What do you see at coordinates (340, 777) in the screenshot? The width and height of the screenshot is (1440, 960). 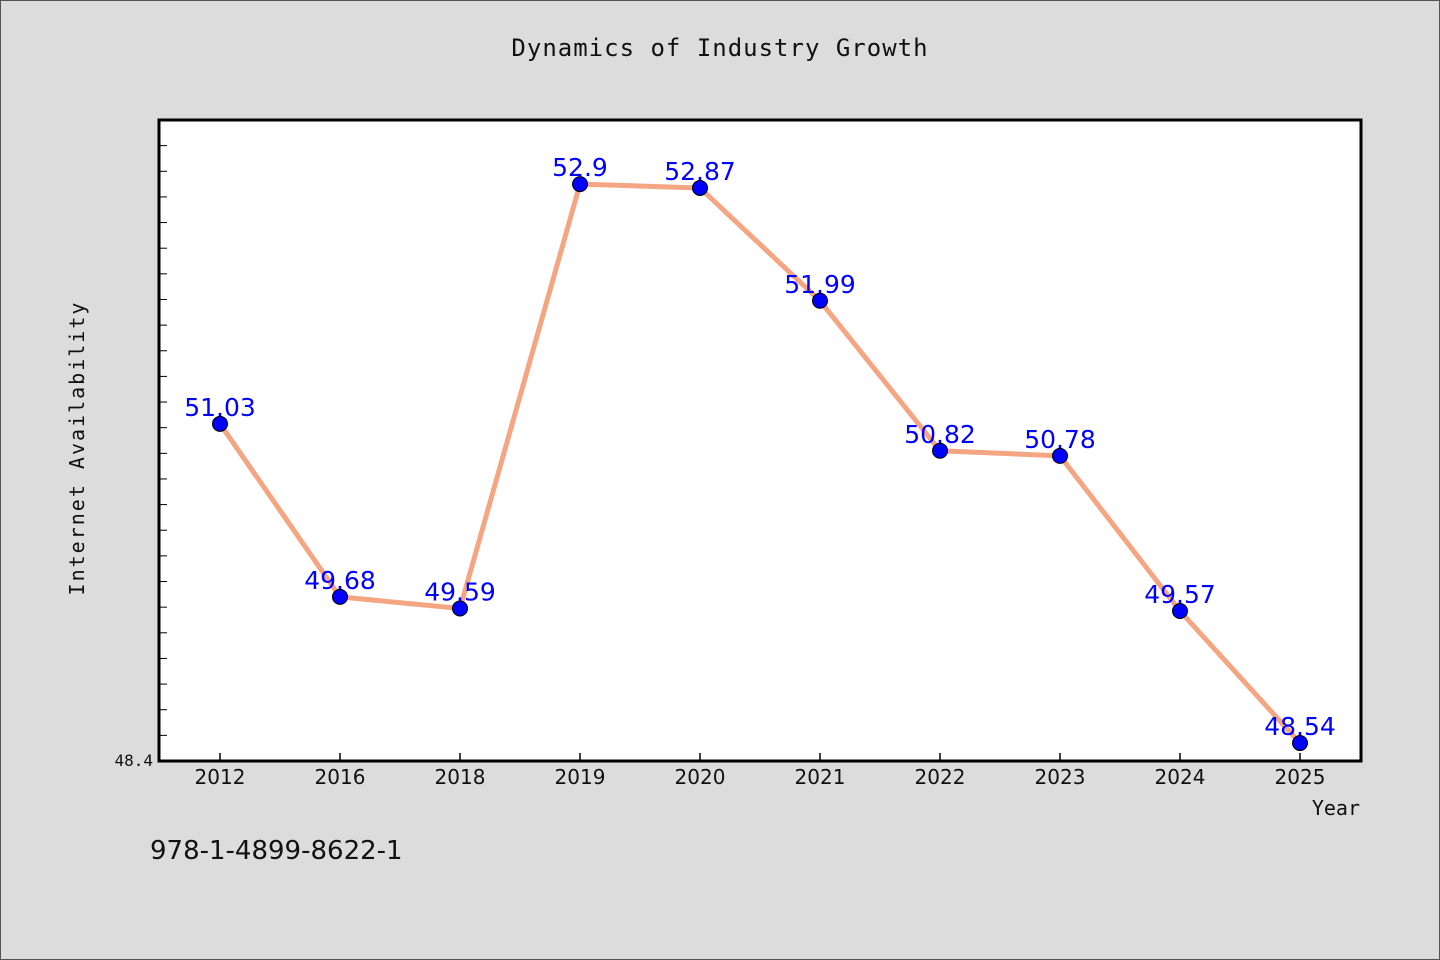 I see `x-tick-label: 2016` at bounding box center [340, 777].